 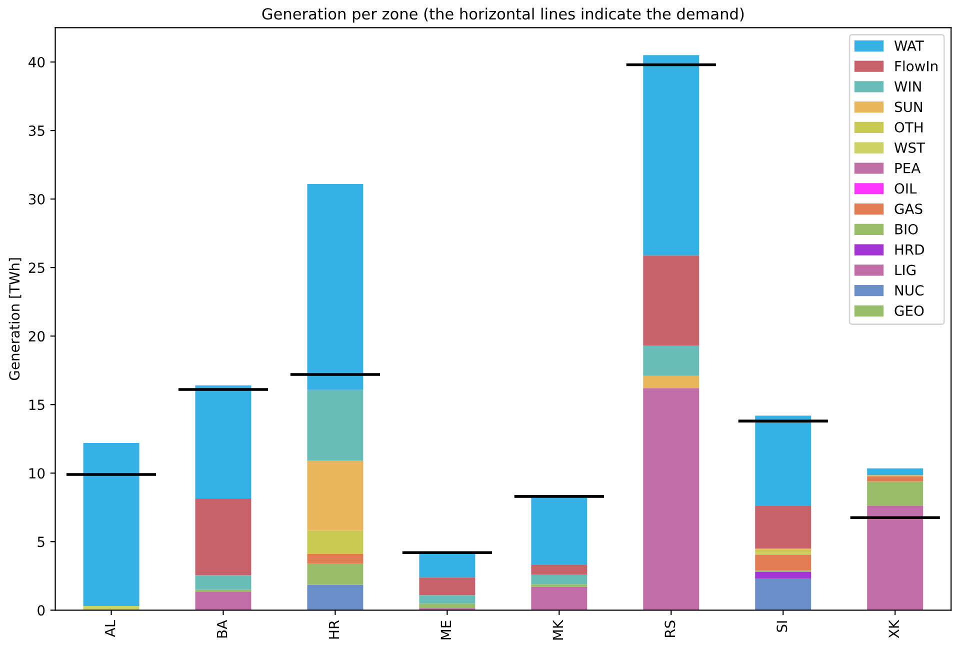 I want to click on y-tick-label: 15, so click(x=36, y=405).